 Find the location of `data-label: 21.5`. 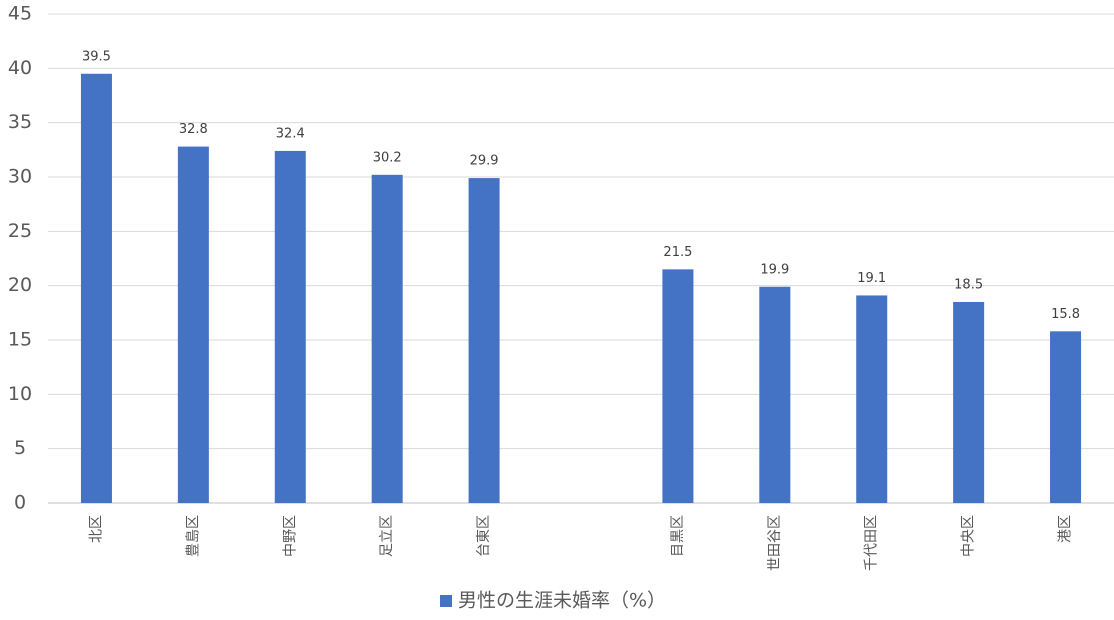

data-label: 21.5 is located at coordinates (677, 252).